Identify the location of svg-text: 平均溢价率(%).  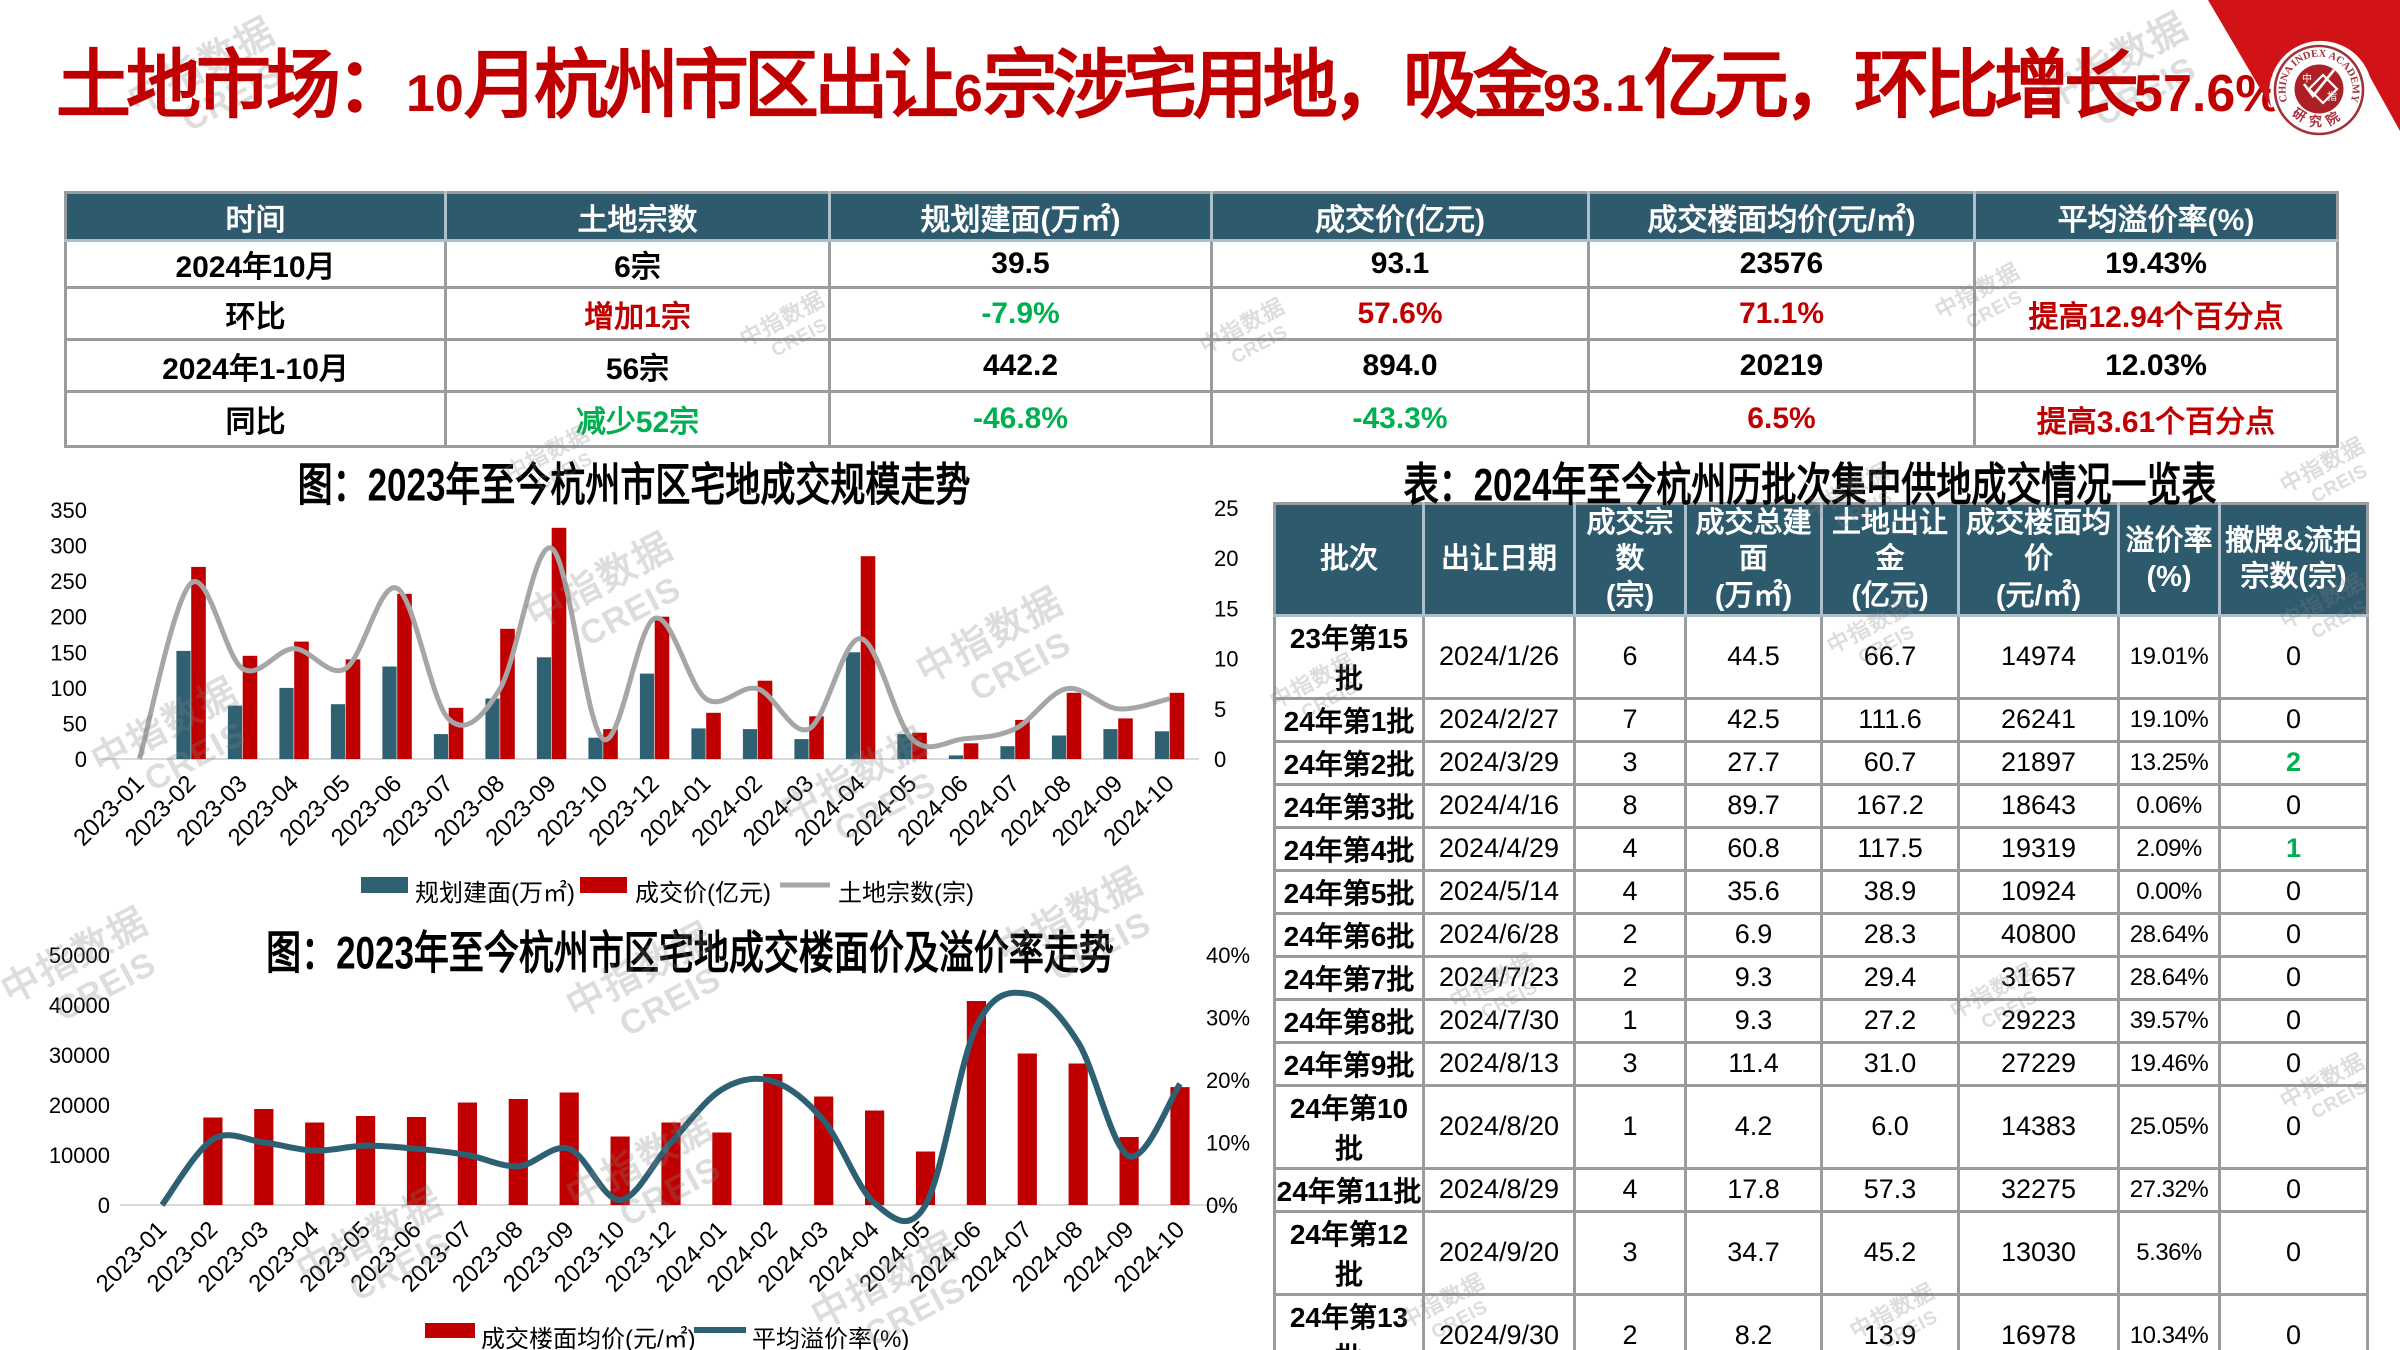
(830, 1338).